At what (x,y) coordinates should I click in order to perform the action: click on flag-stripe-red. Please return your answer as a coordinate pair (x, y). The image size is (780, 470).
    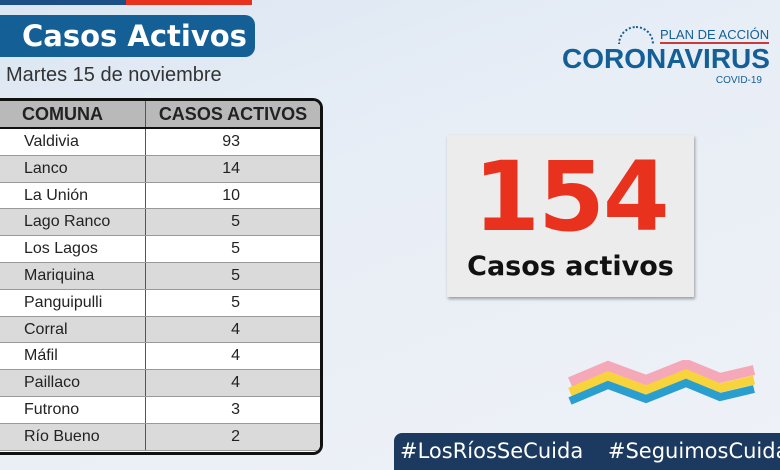
    Looking at the image, I should click on (189, 2).